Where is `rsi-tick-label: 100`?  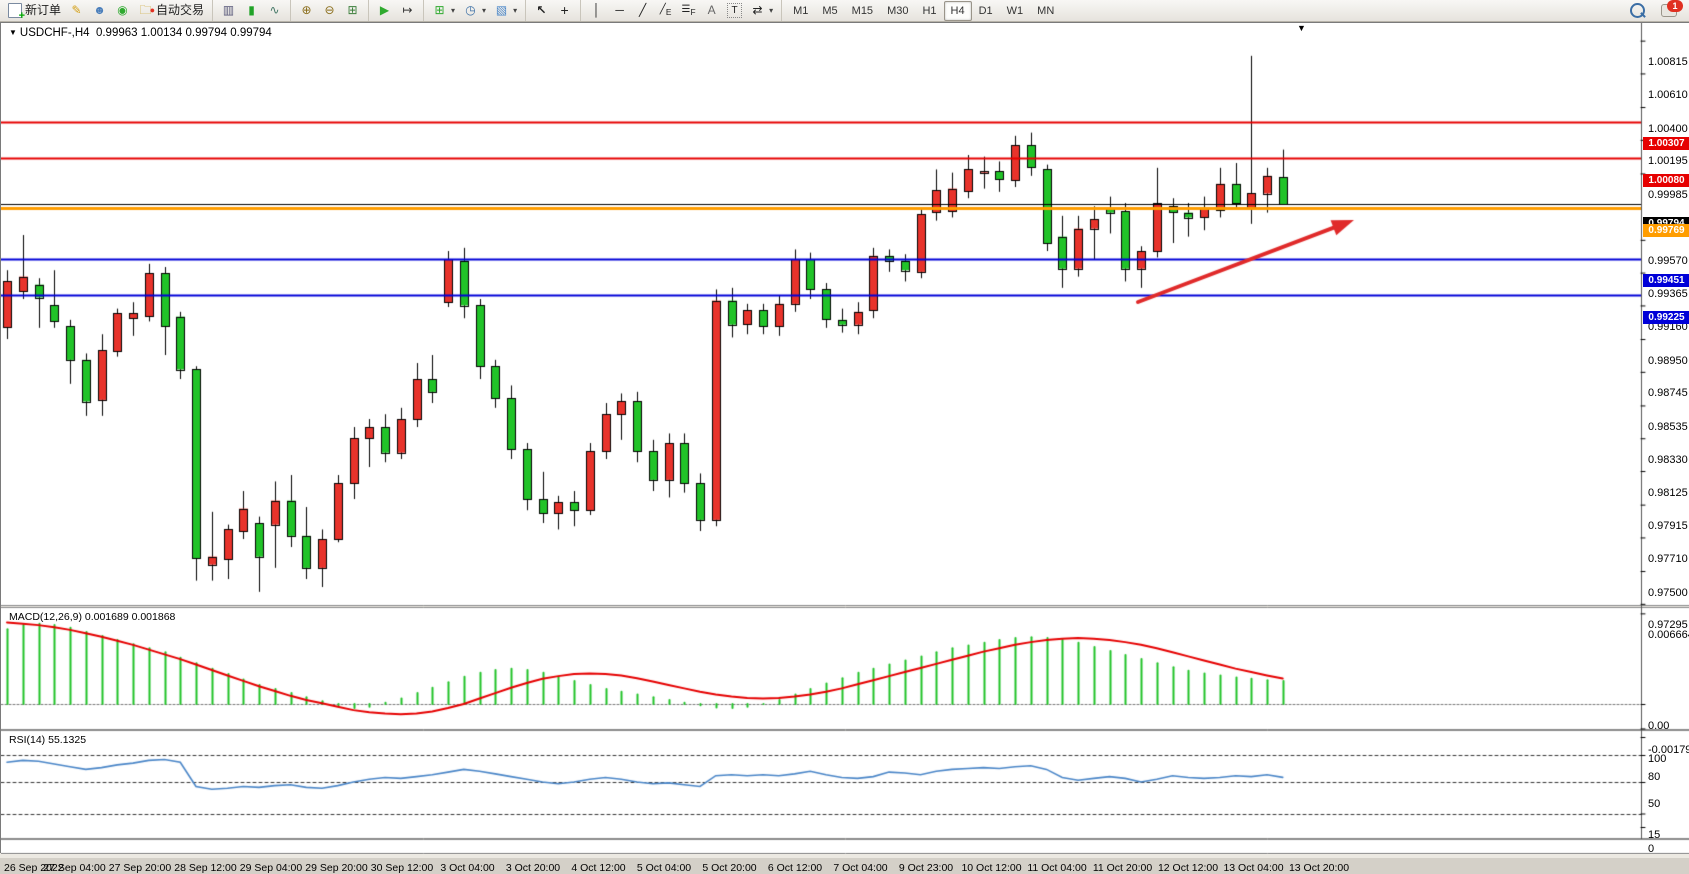 rsi-tick-label: 100 is located at coordinates (1657, 758).